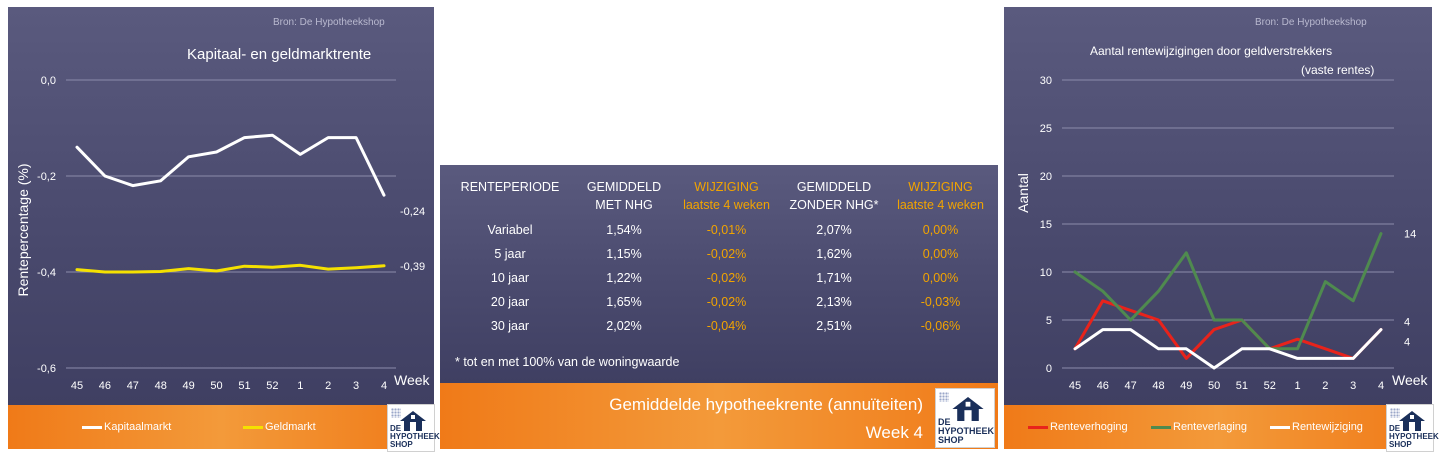 The image size is (1440, 457). I want to click on cell-change-zonder-nhg: -0,03%, so click(940, 302).